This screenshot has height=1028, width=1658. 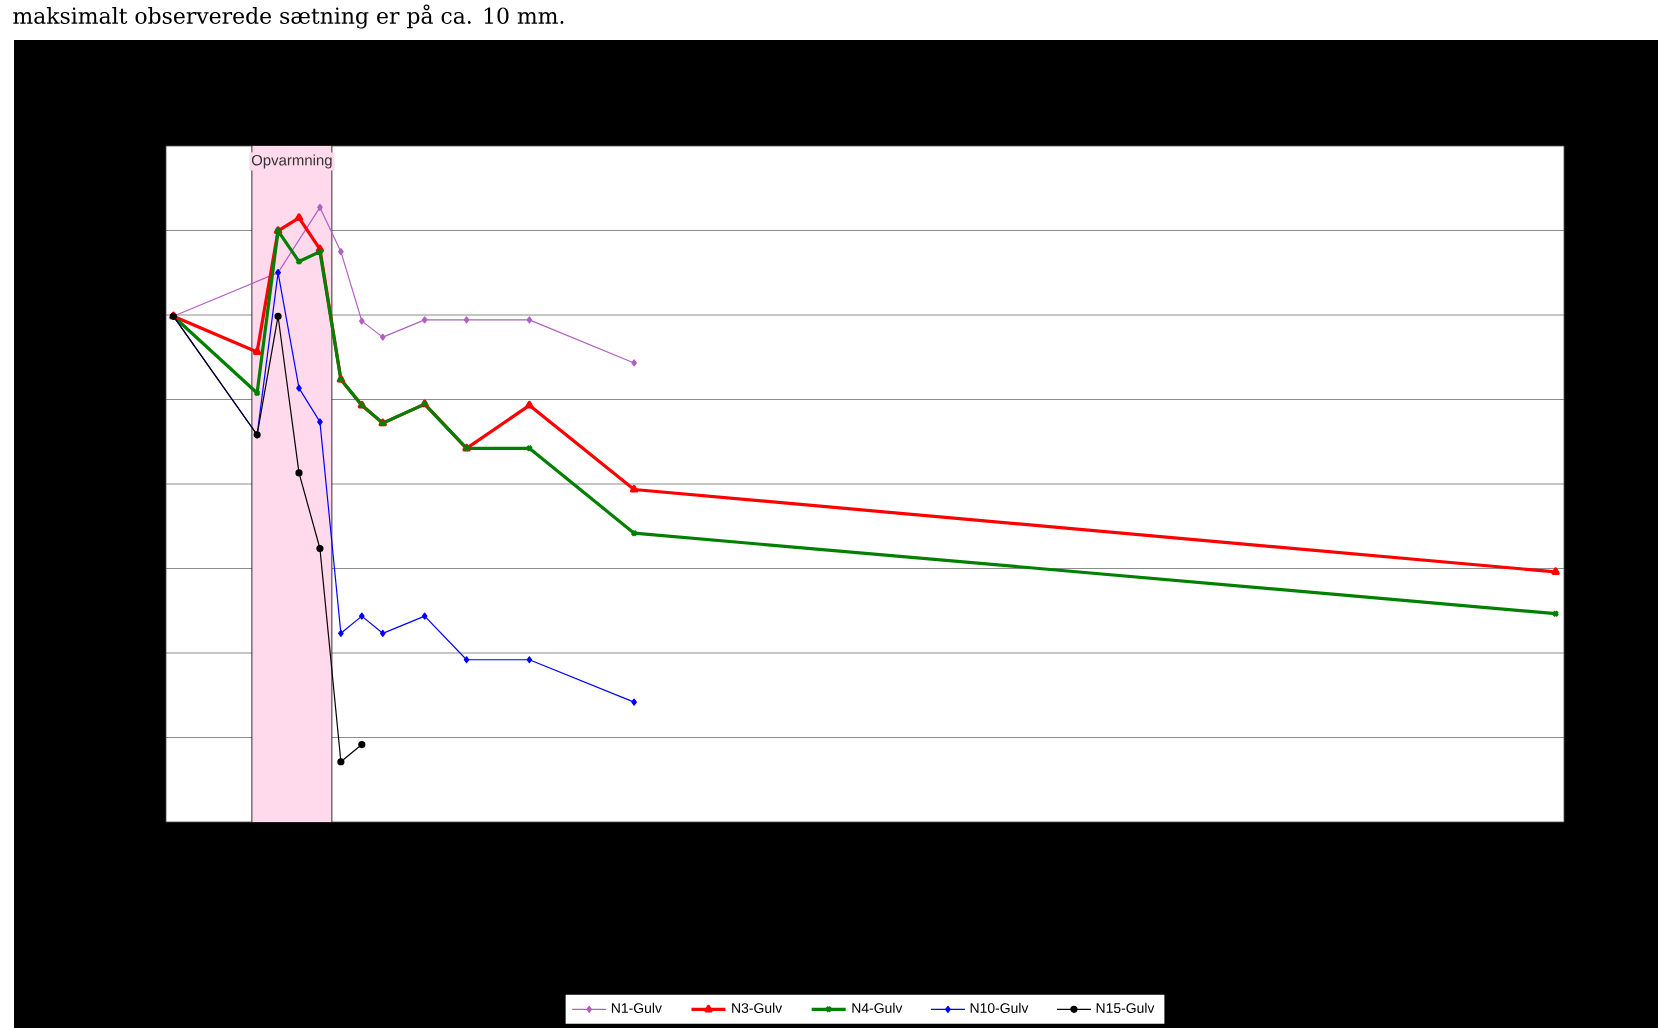 I want to click on text: maksimalt observerede sætning er på ca. 10 mm., so click(x=288, y=16).